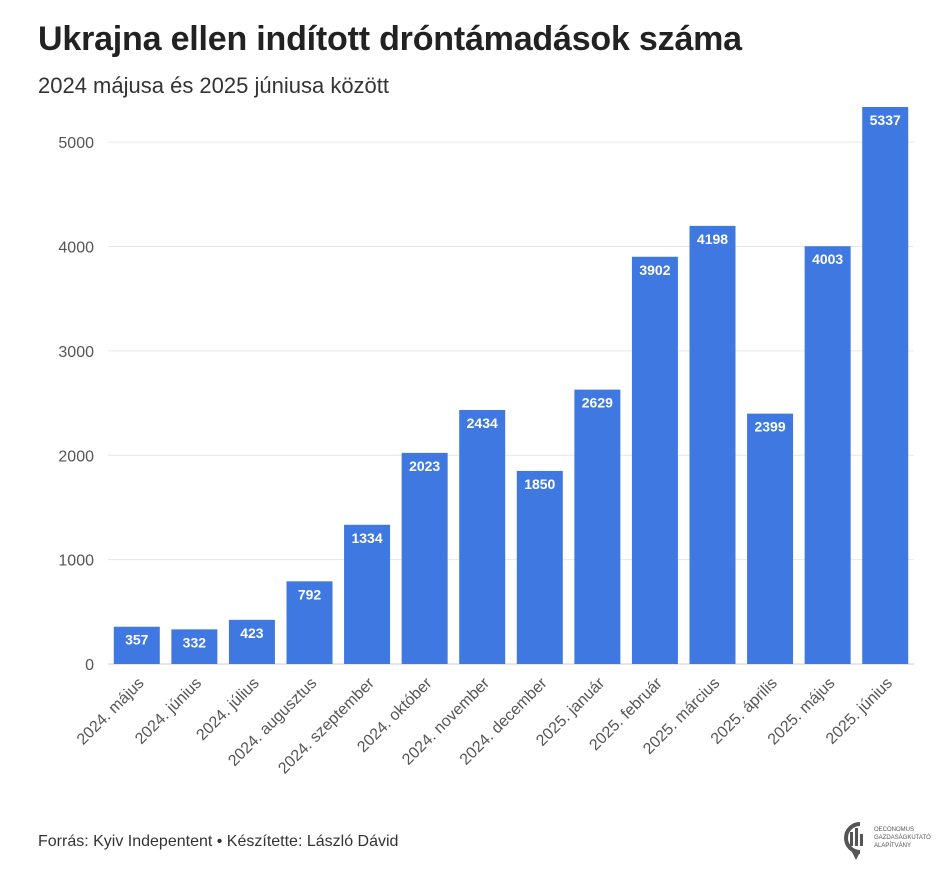 The image size is (946, 872). I want to click on data-label: 2399, so click(769, 427).